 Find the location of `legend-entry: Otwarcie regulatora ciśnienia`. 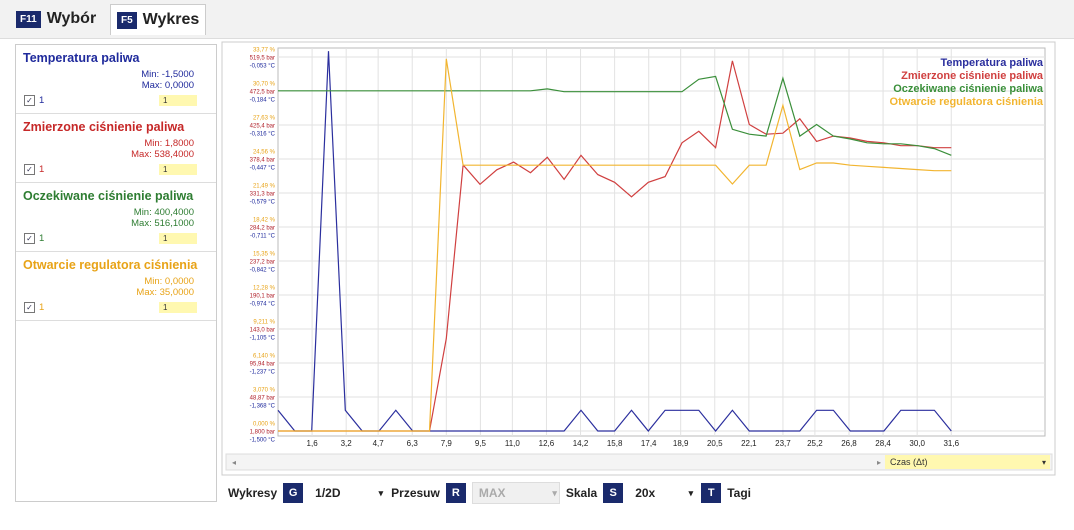

legend-entry: Otwarcie regulatora ciśnienia is located at coordinates (967, 102).